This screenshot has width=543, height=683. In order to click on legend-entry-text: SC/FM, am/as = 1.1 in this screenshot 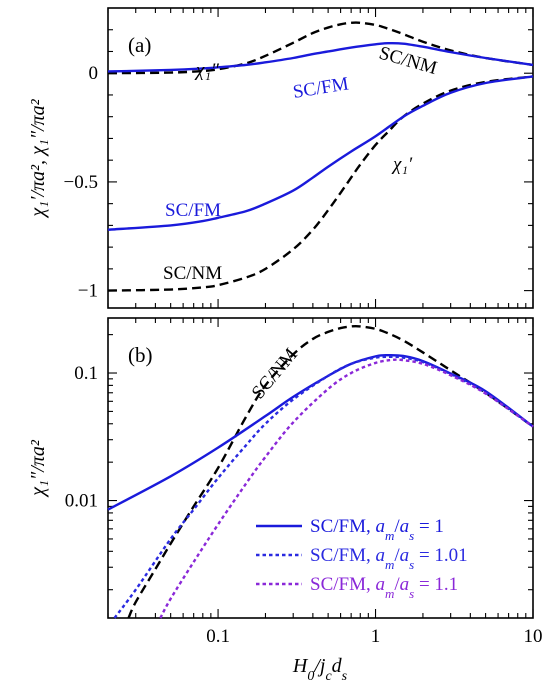, I will do `click(384, 587)`.